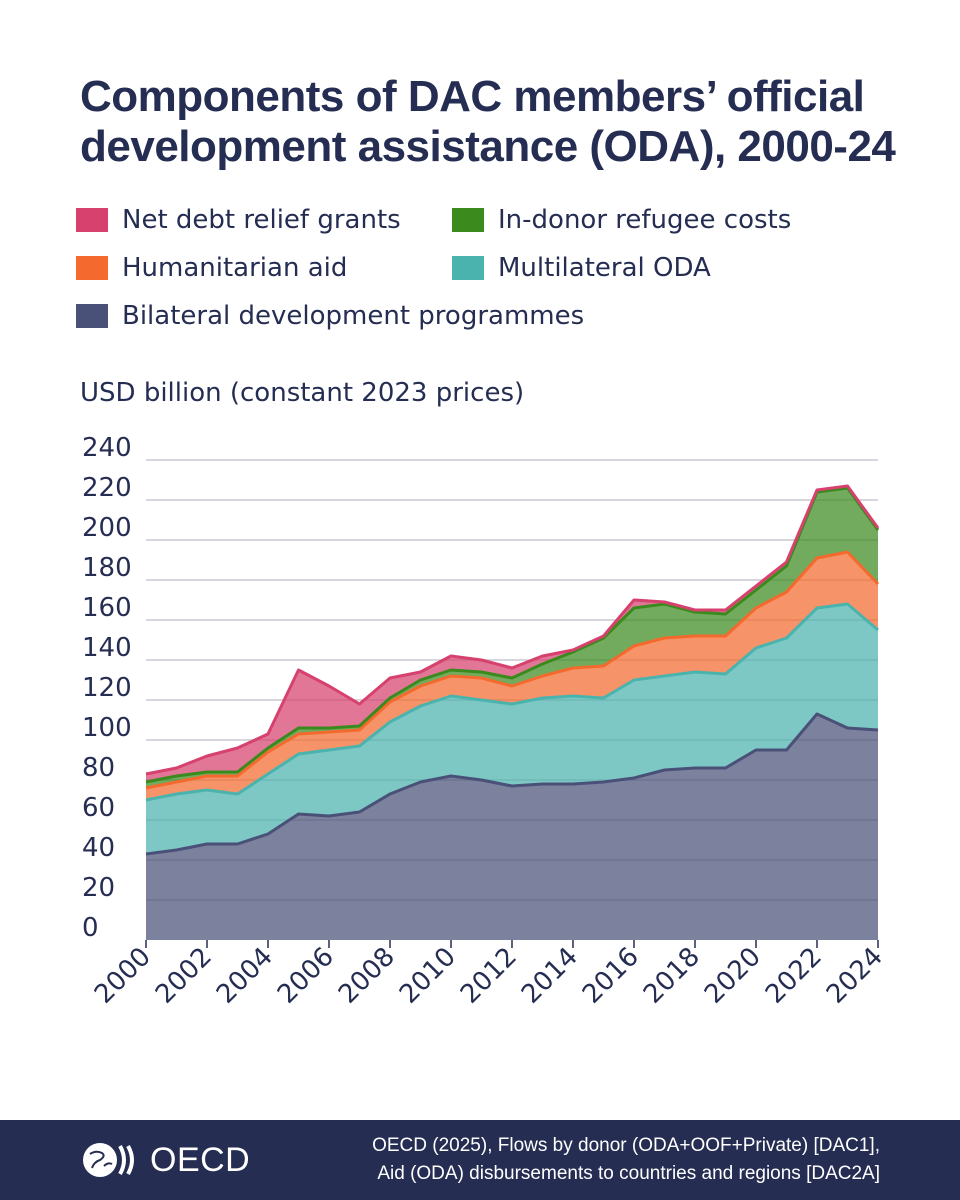 This screenshot has width=960, height=1200. I want to click on legend-label-in-donor-refugee: In-donor refugee costs, so click(645, 220).